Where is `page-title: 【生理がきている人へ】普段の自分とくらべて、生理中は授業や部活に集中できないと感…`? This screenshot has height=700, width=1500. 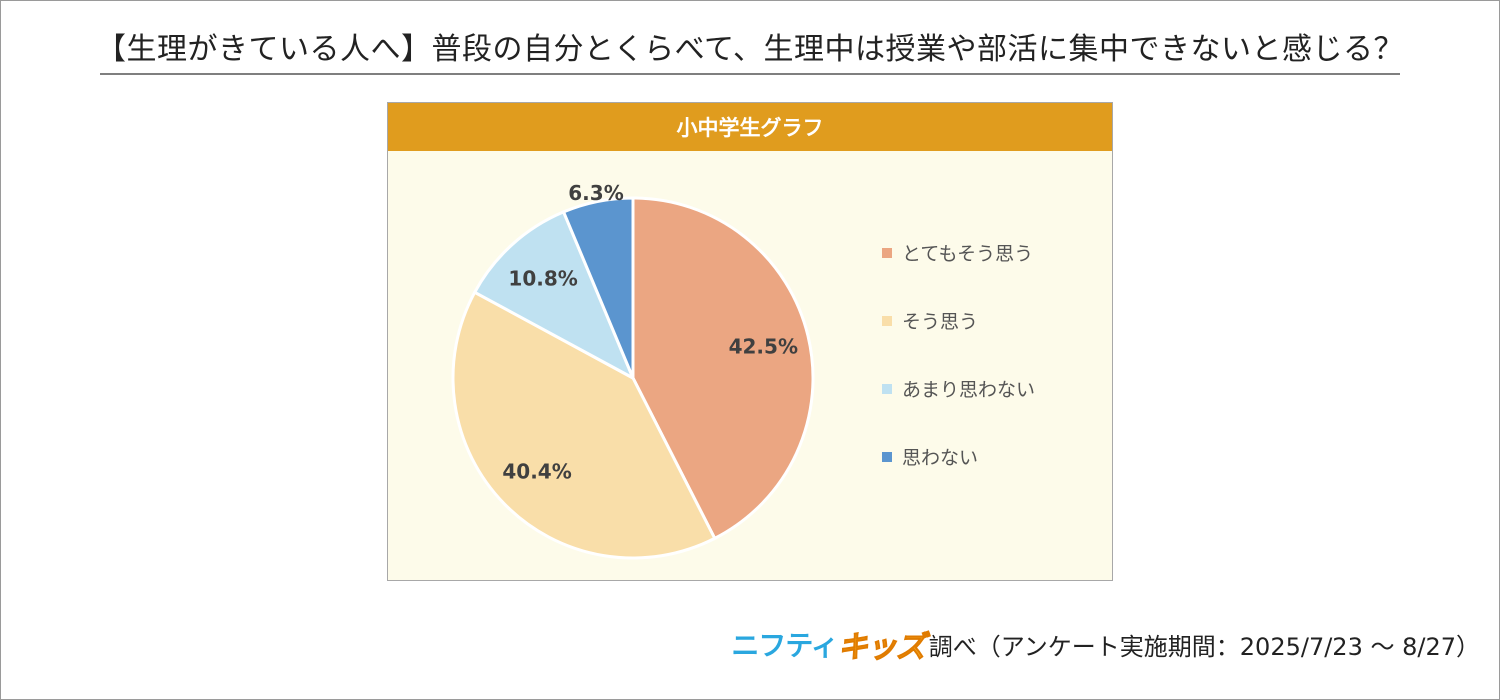
page-title: 【生理がきている人へ】普段の自分とくらべて、生理中は授業や部活に集中できないと感… is located at coordinates (750, 49).